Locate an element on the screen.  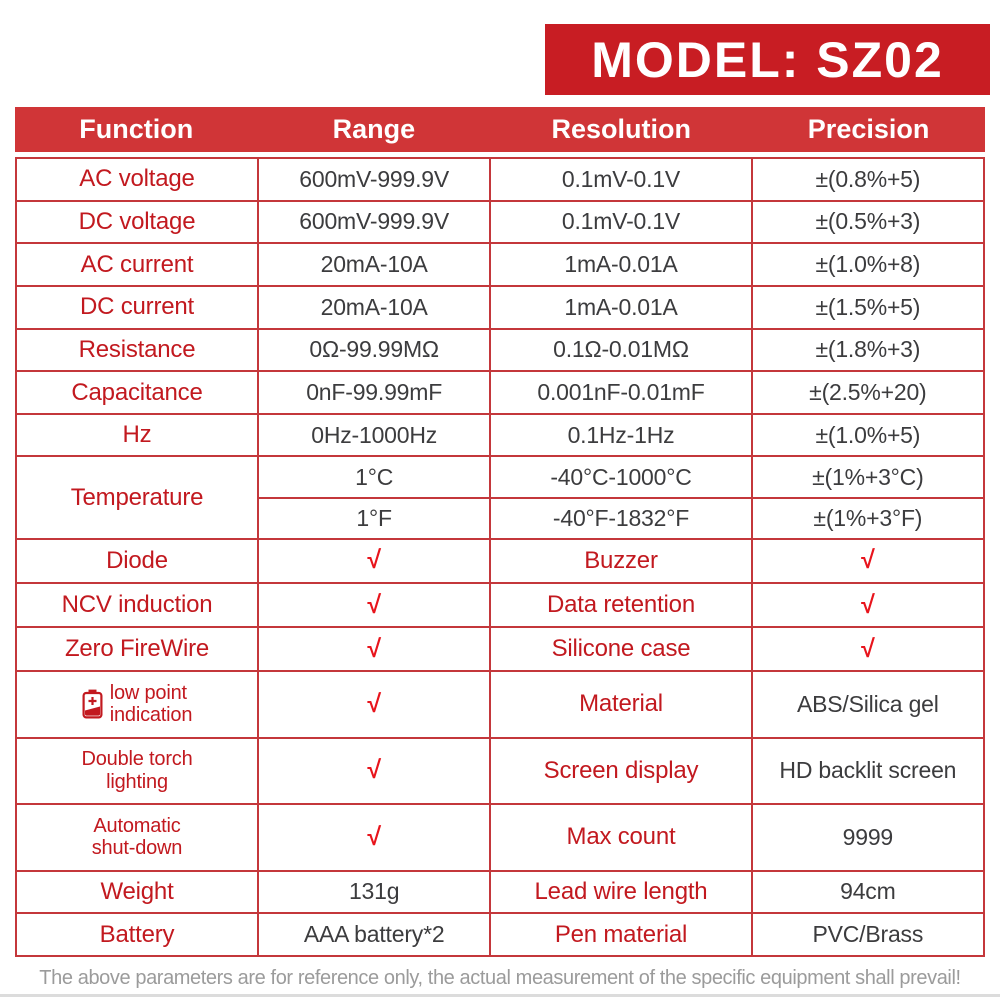
cell-function: DC voltage is located at coordinates (137, 222).